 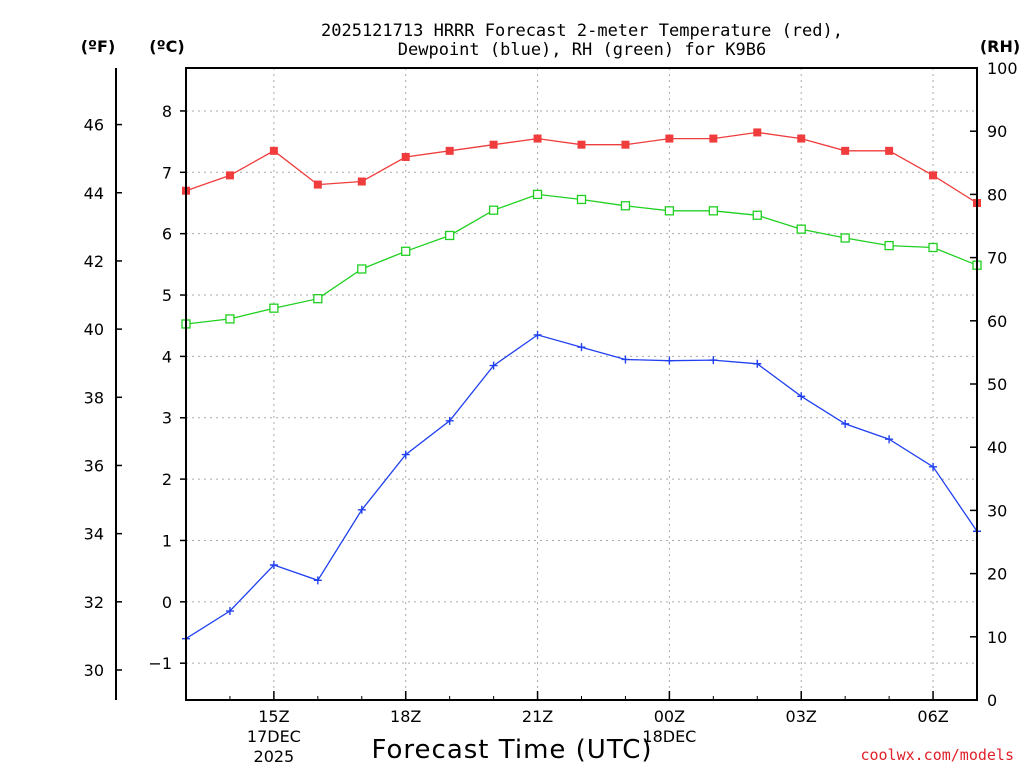 I want to click on fahrenheit-unit-label: (ºF), so click(x=98, y=46).